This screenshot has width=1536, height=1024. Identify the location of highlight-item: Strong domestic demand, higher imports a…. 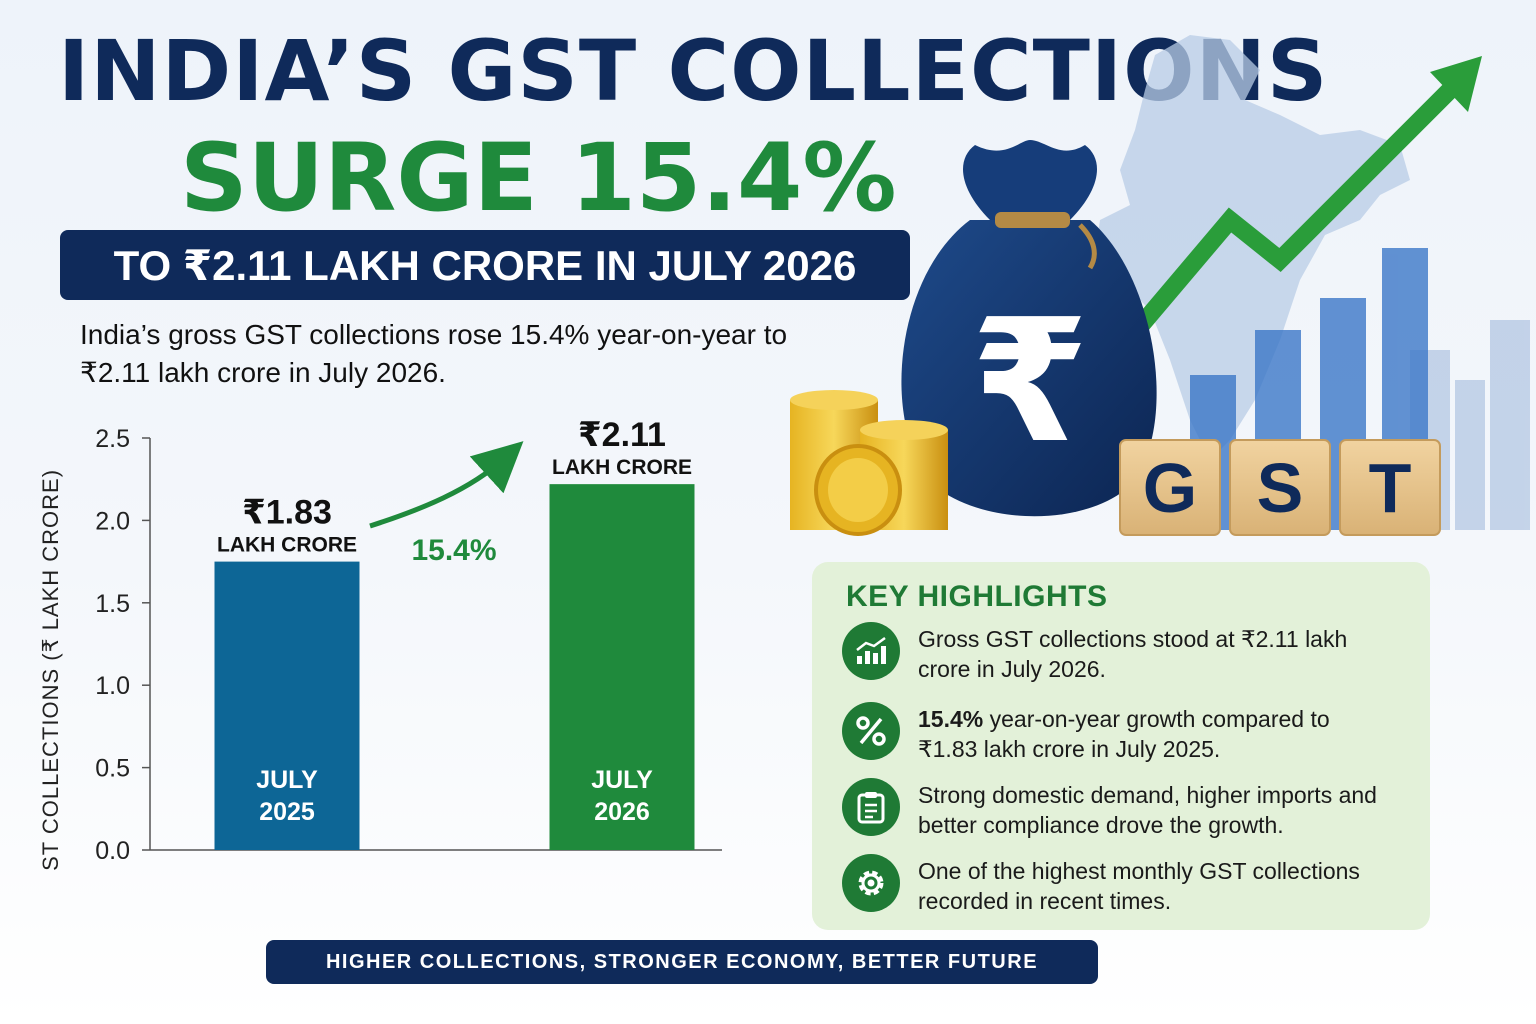
(1115, 809).